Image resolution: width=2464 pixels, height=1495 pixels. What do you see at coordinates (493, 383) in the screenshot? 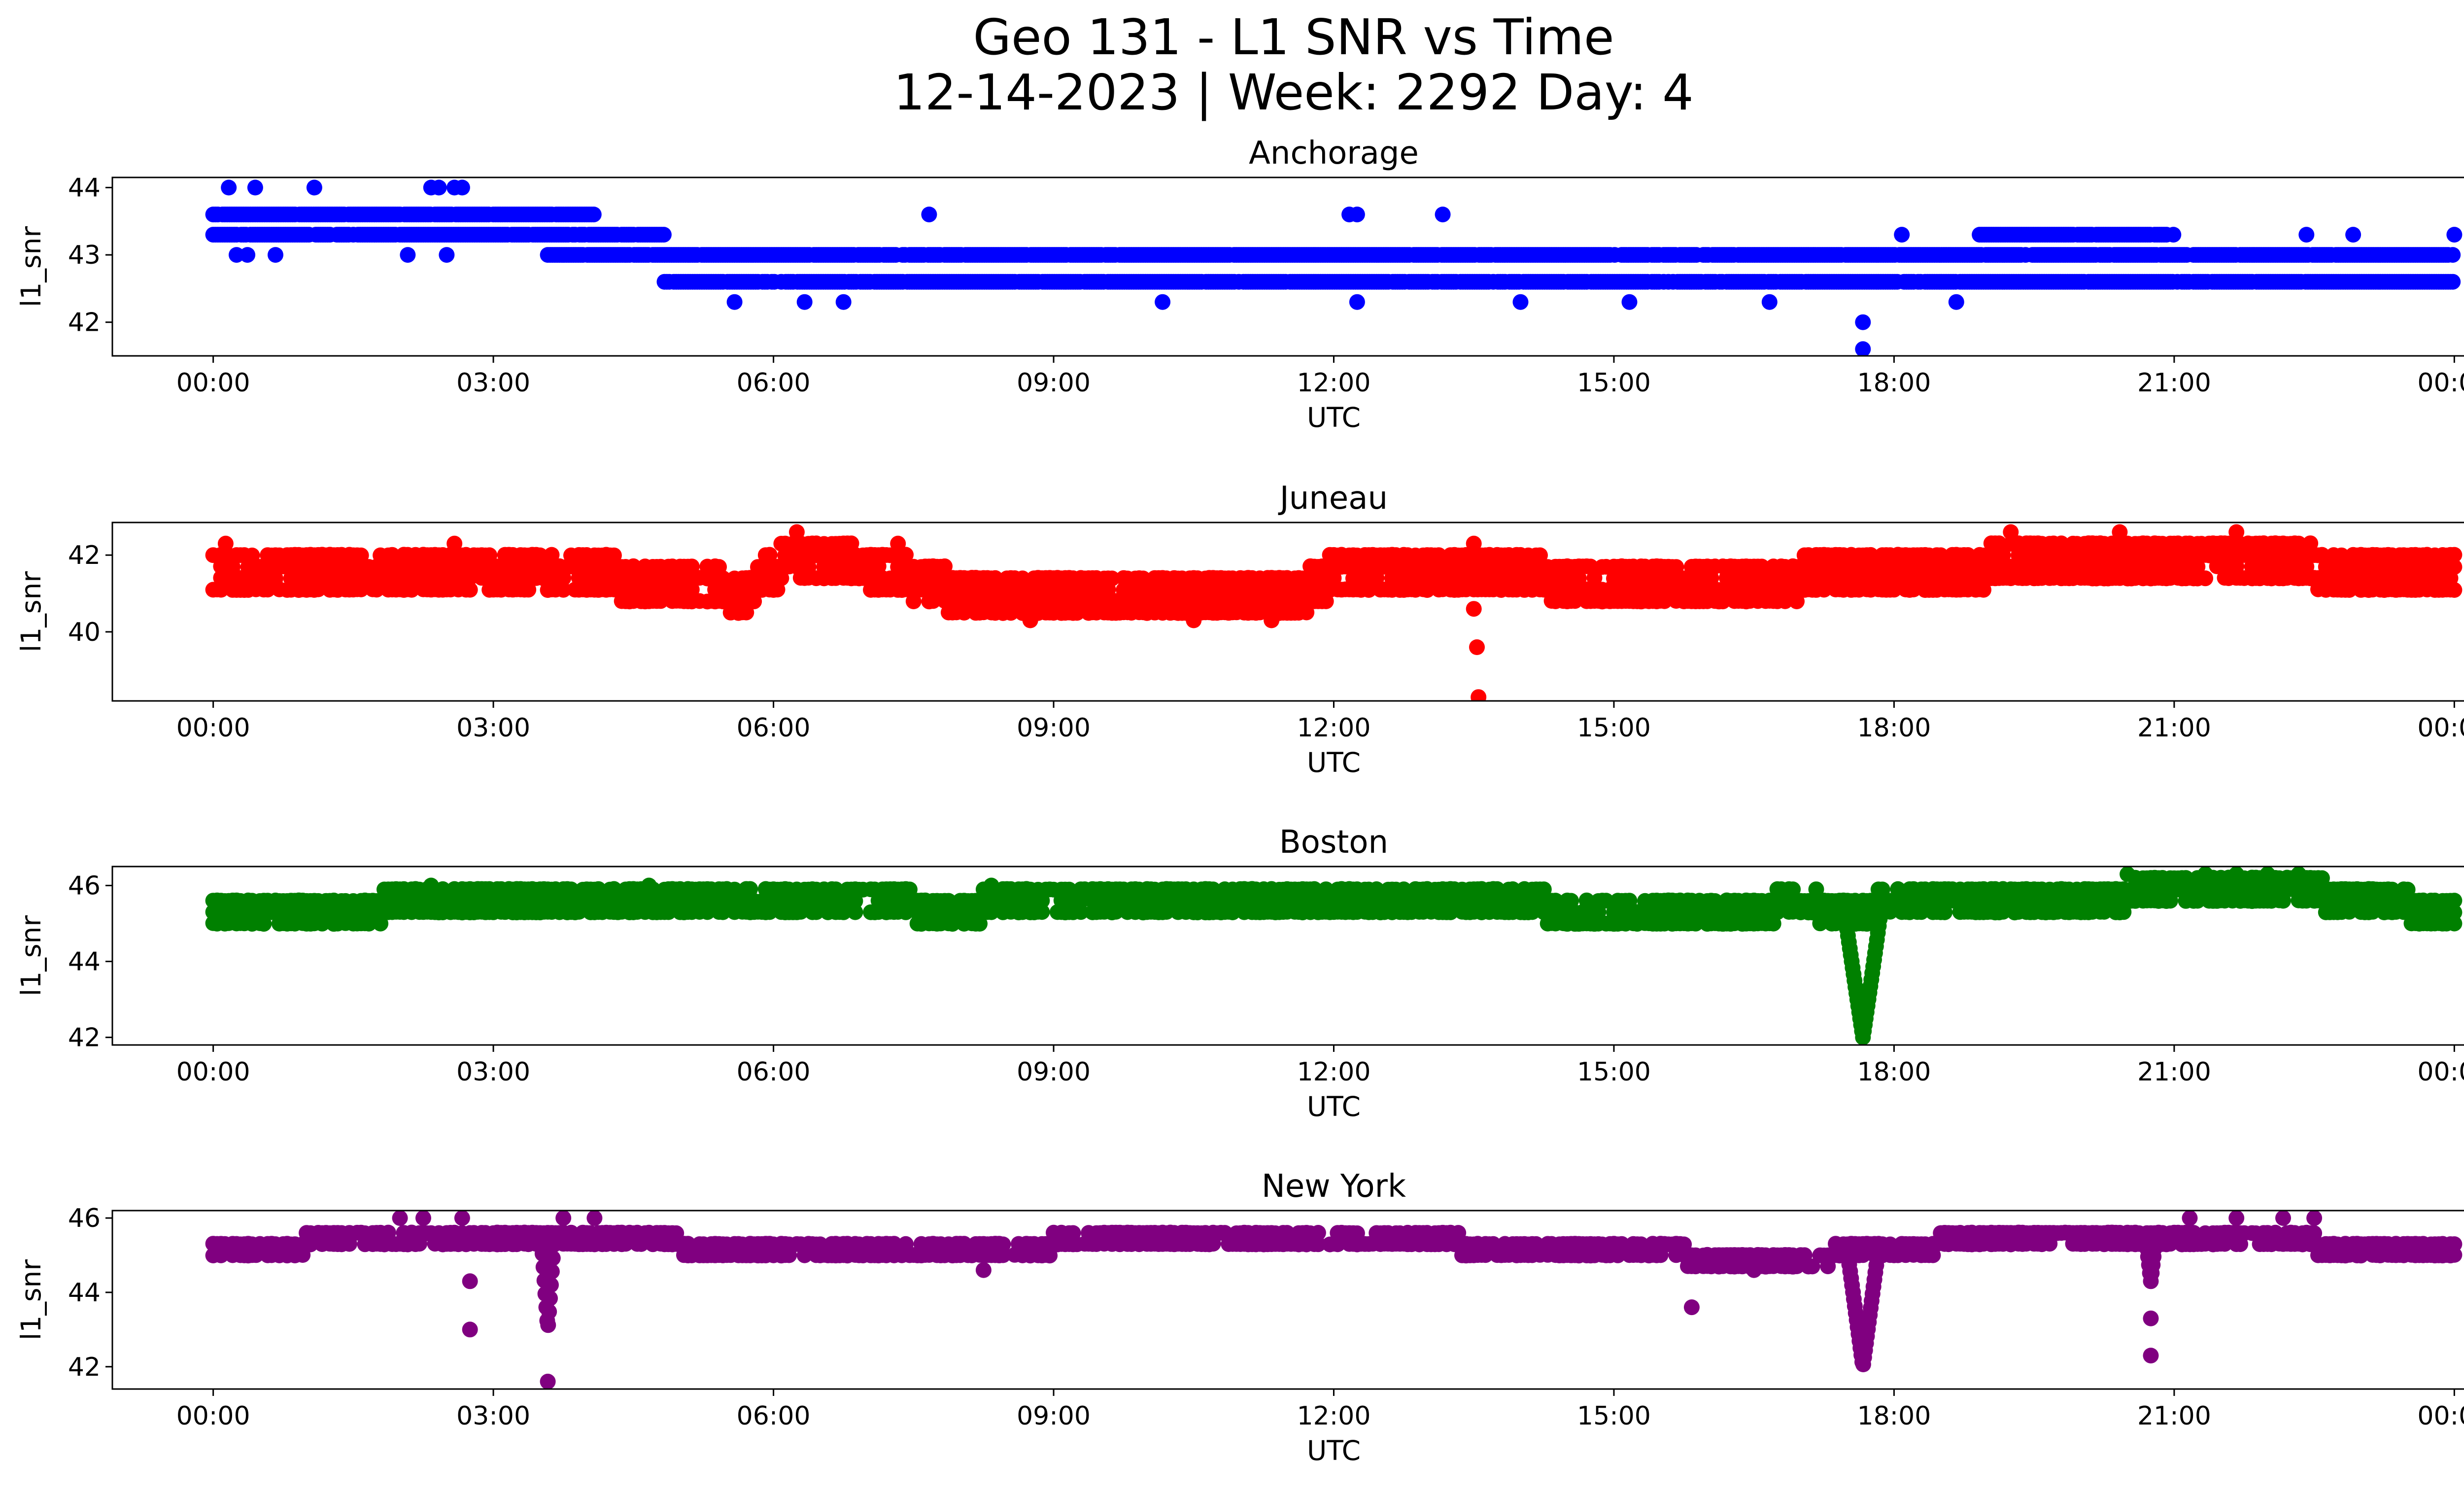
I see `x-tick-label: 03:00` at bounding box center [493, 383].